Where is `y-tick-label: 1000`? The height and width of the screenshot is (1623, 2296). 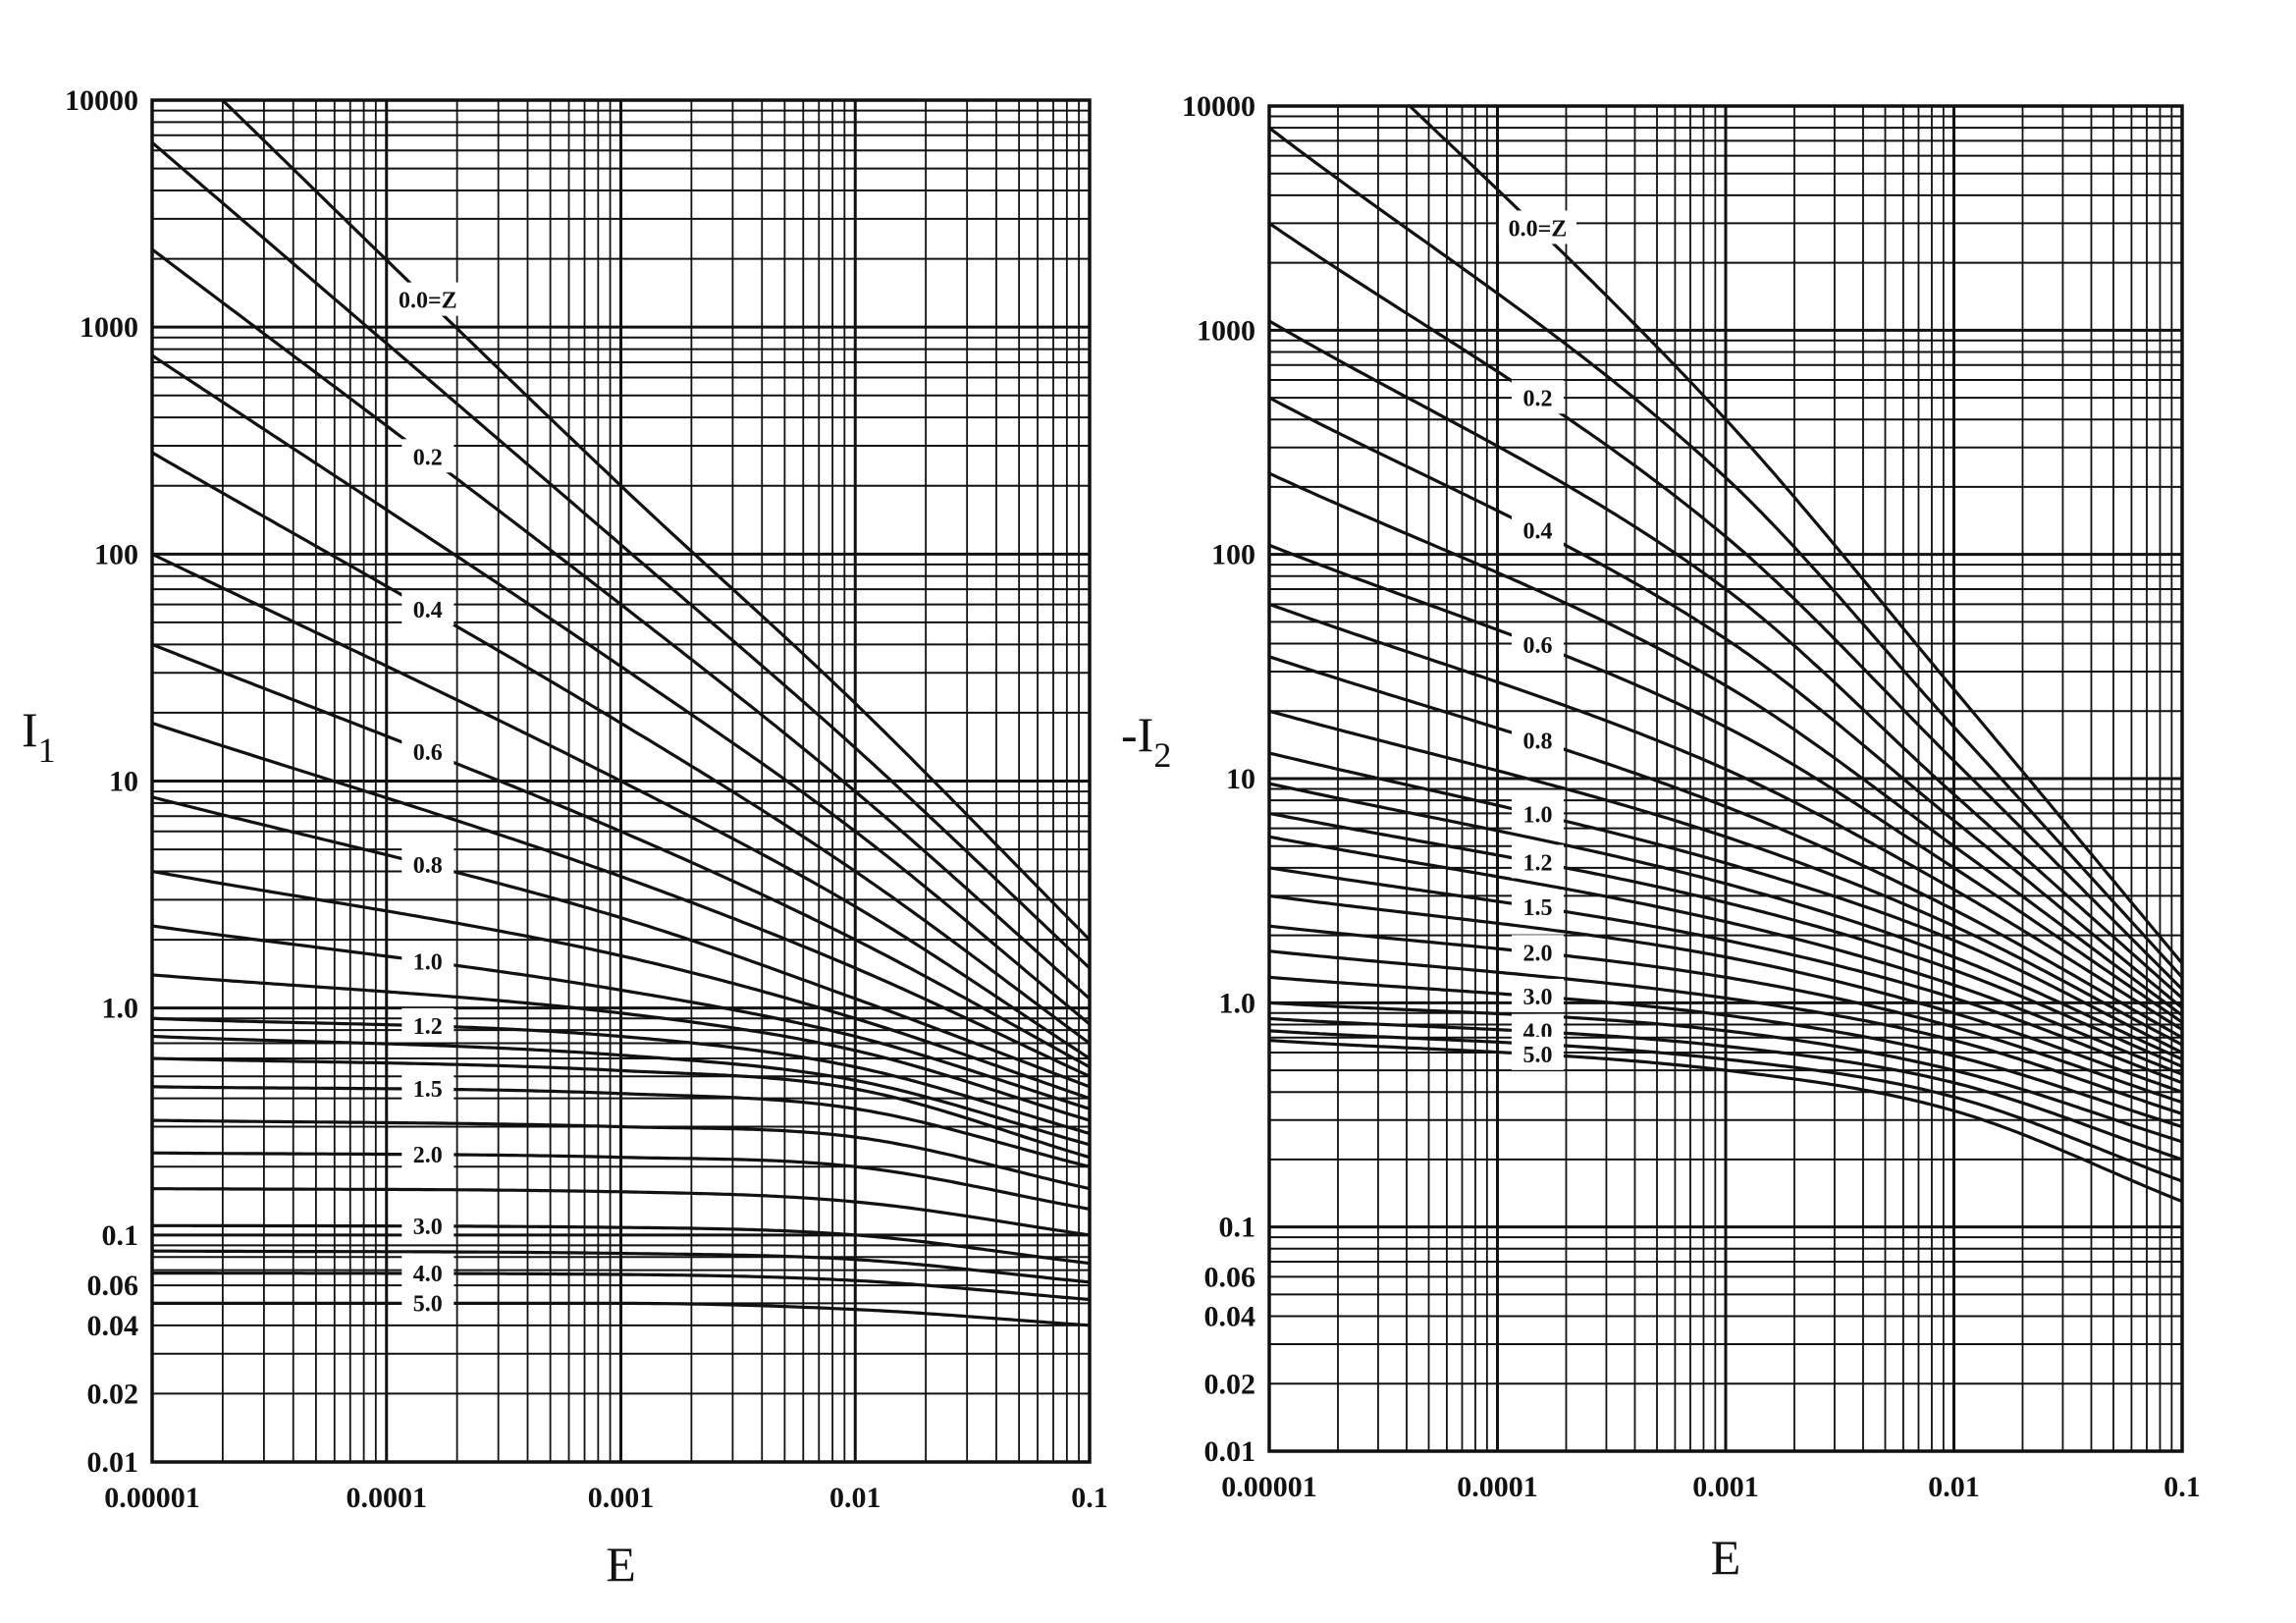
y-tick-label: 1000 is located at coordinates (1226, 330).